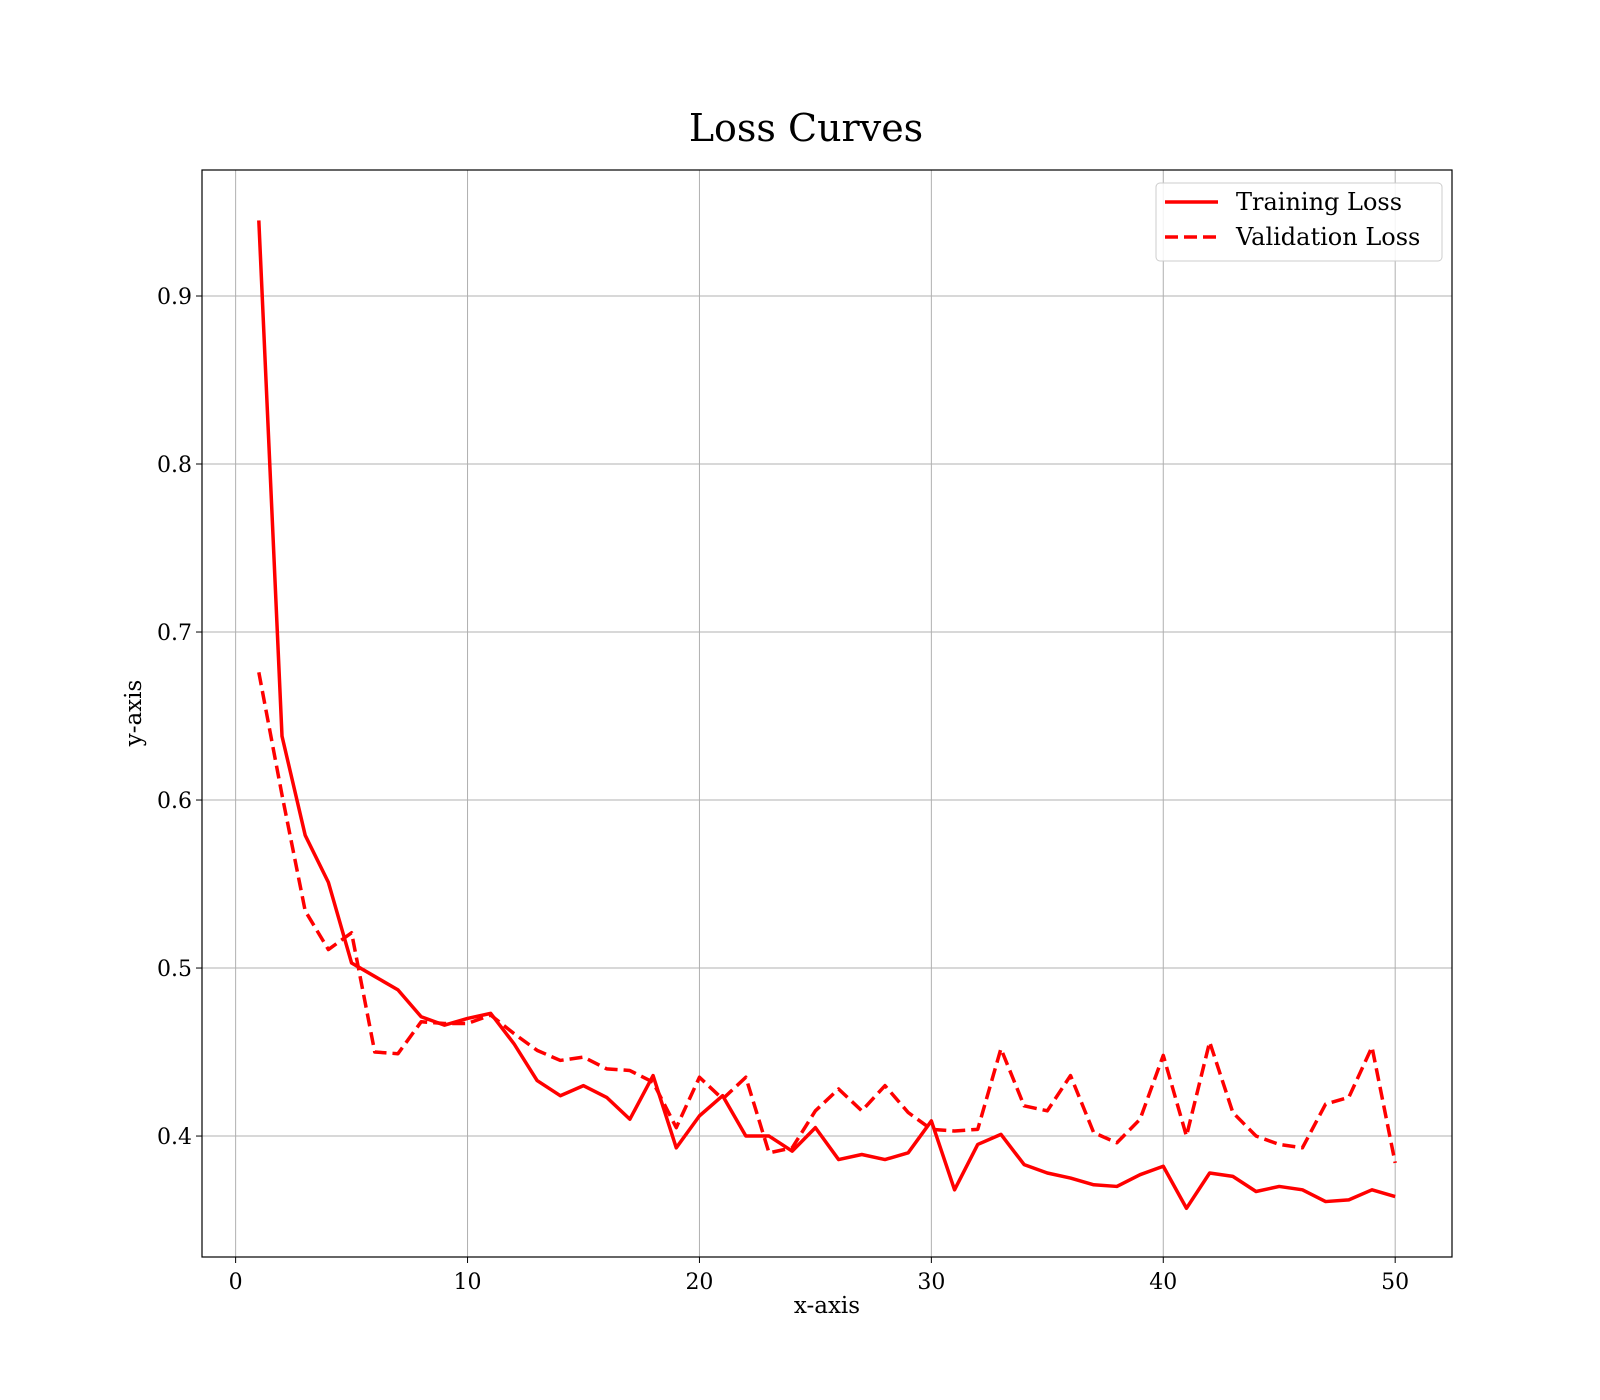  What do you see at coordinates (699, 1282) in the screenshot?
I see `x-tick-label: 20` at bounding box center [699, 1282].